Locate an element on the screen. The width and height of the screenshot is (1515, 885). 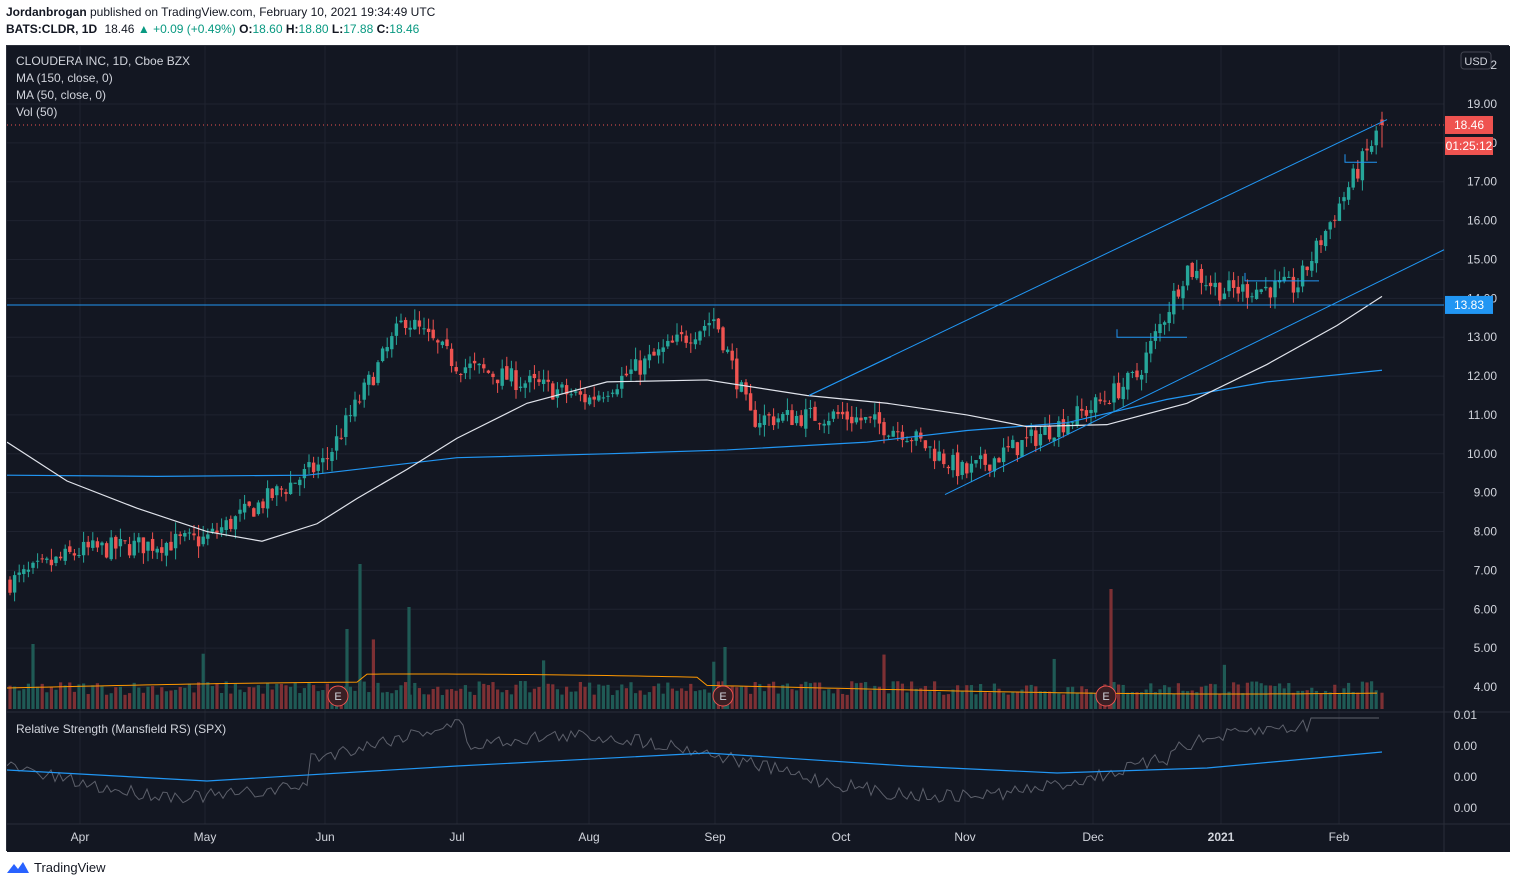
legend-ma150: MA (150, close, 0) is located at coordinates (64, 78).